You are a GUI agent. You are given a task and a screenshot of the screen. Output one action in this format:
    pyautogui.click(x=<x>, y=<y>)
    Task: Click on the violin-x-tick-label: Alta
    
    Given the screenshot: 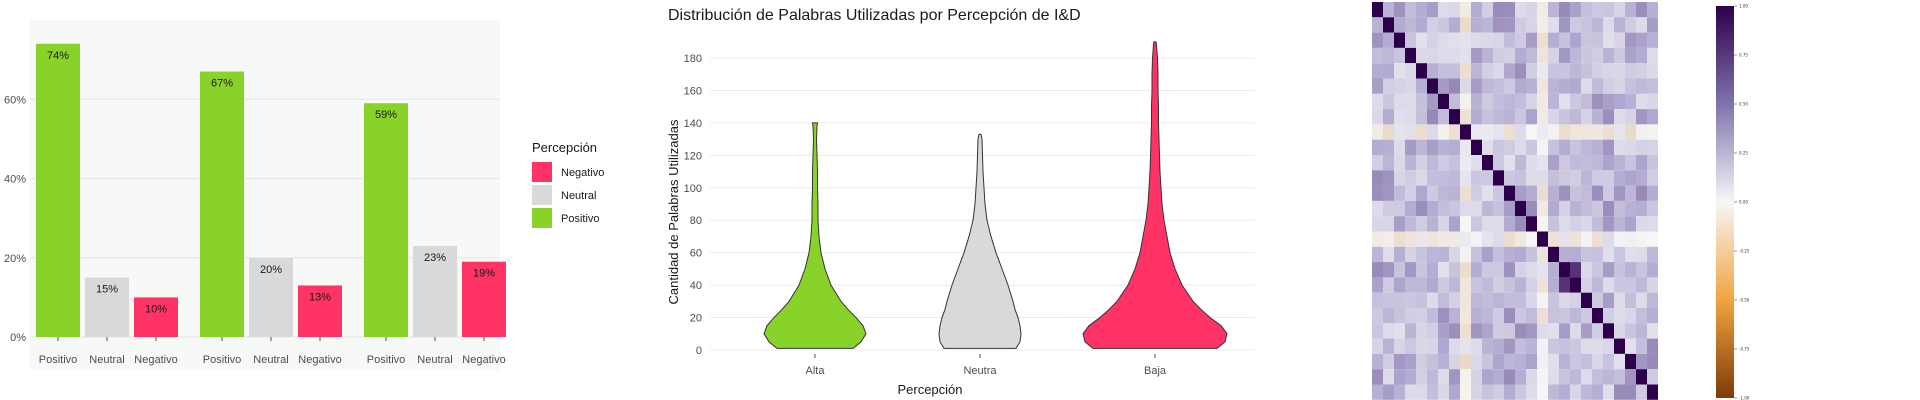 What is the action you would take?
    pyautogui.click(x=816, y=371)
    